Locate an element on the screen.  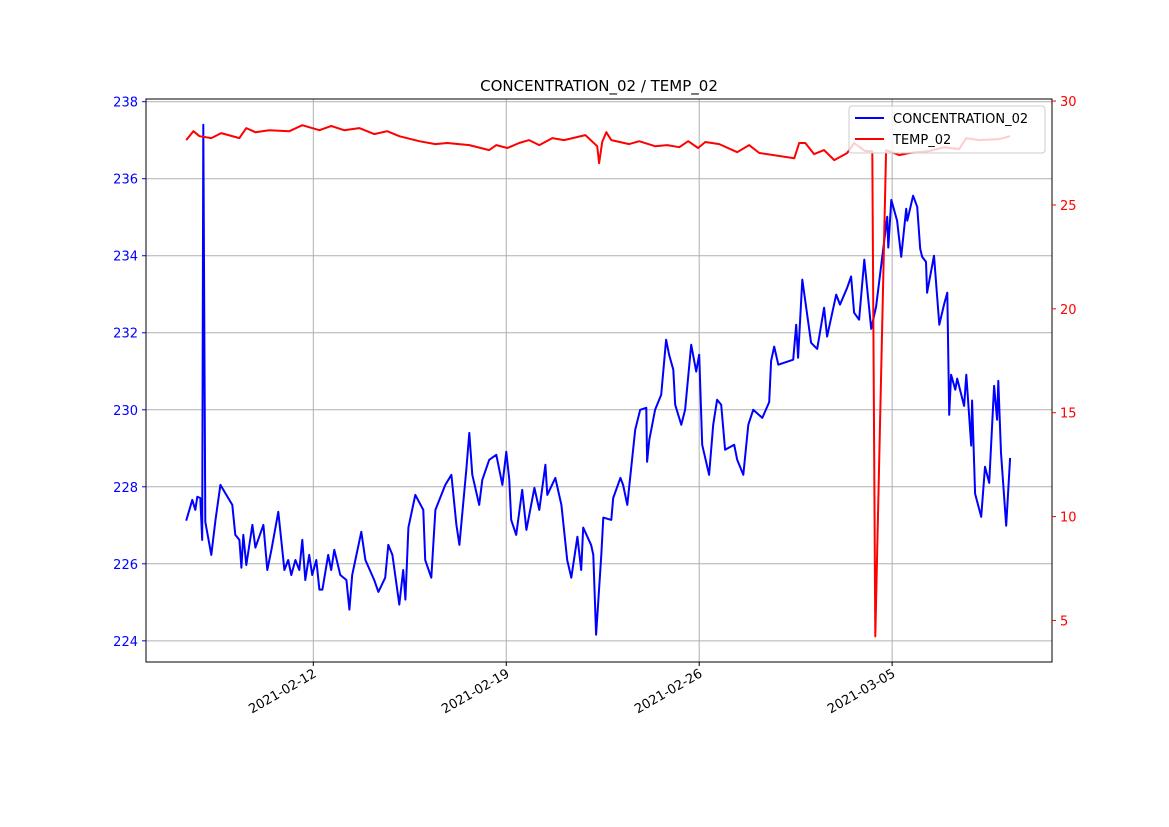
legend: CONCENTRATION_02 TEMP_02 is located at coordinates (947, 129).